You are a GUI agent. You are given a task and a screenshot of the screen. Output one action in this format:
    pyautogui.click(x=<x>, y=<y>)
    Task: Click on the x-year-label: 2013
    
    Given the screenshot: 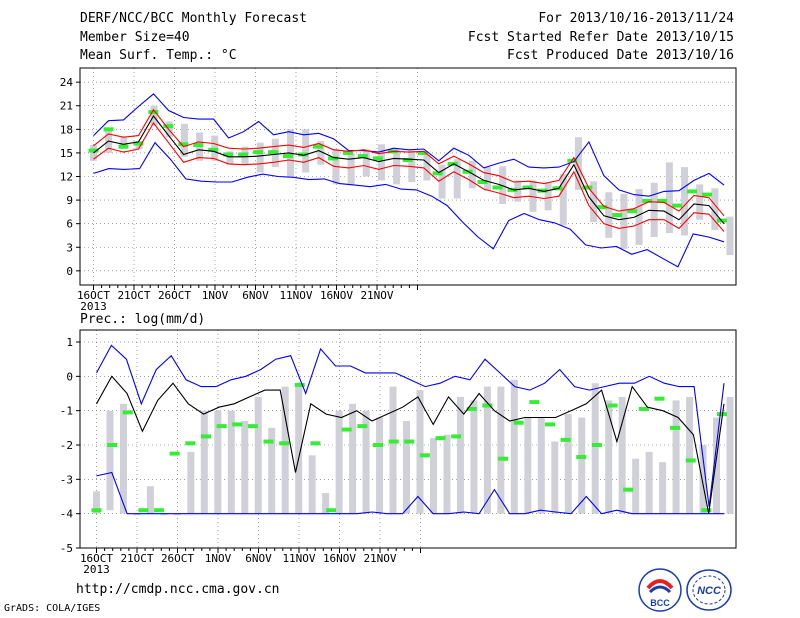 What is the action you would take?
    pyautogui.click(x=93, y=306)
    